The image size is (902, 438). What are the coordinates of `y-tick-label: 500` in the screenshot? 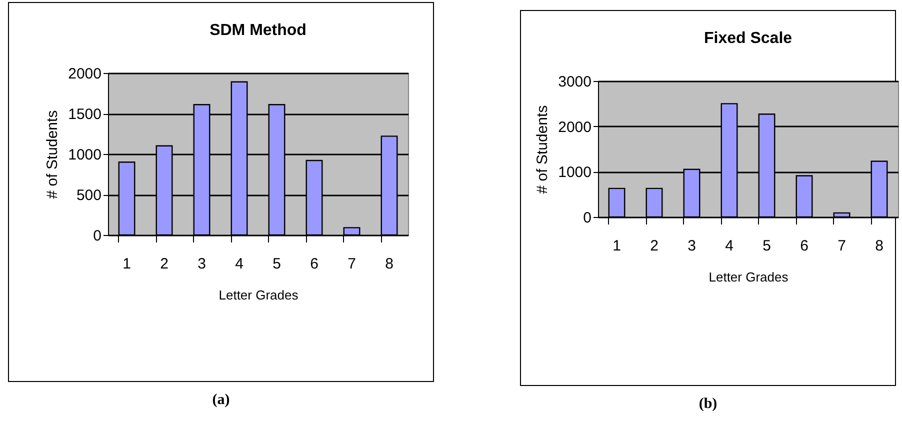 It's located at (89, 195).